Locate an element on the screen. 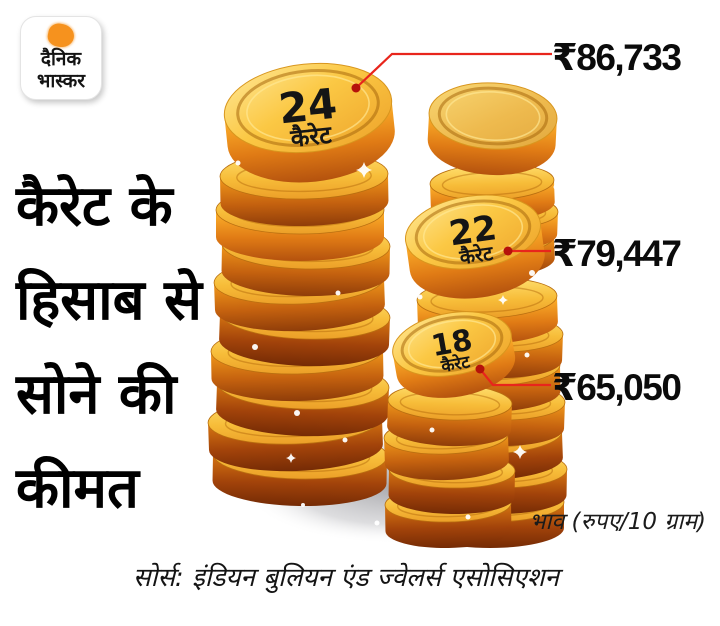 This screenshot has height=626, width=720. price-label-18k: ₹65,050 is located at coordinates (617, 387).